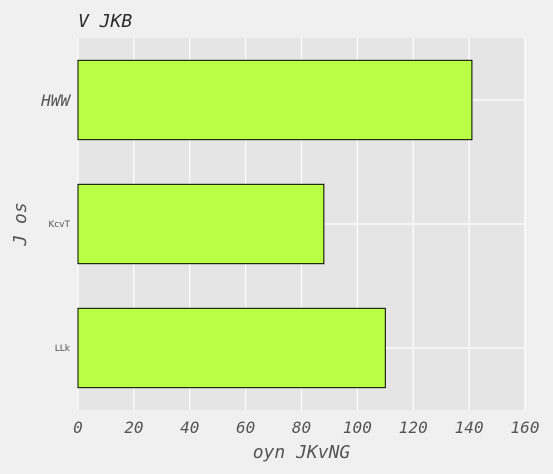 The width and height of the screenshot is (553, 474). What do you see at coordinates (105, 21) in the screenshot?
I see `chart-title: V JKB` at bounding box center [105, 21].